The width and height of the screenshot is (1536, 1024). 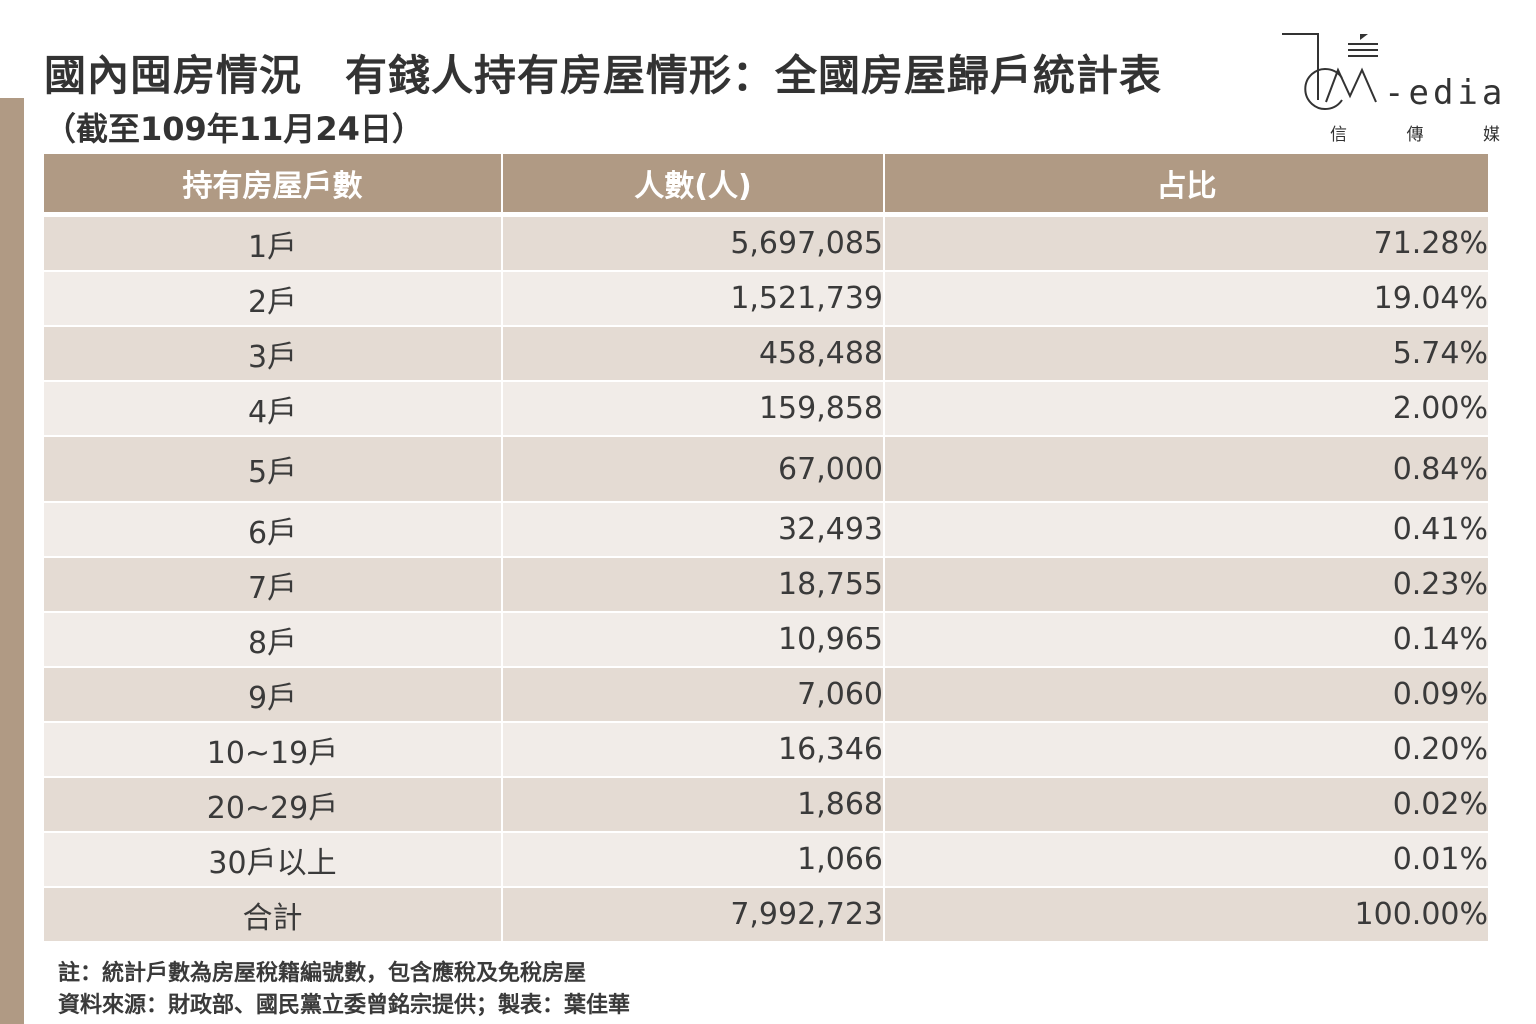 I want to click on source-text: 資料來源：財政部、國民黨立委曾銘宗提供；製表：葉佳華, so click(x=344, y=1005).